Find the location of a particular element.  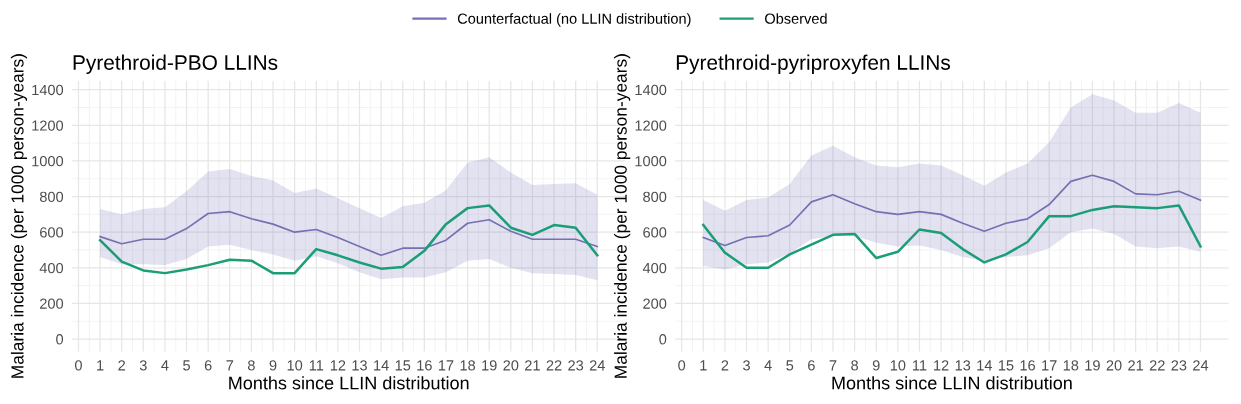

chart-title: Pyrethroid-PBO LLINs is located at coordinates (175, 64).